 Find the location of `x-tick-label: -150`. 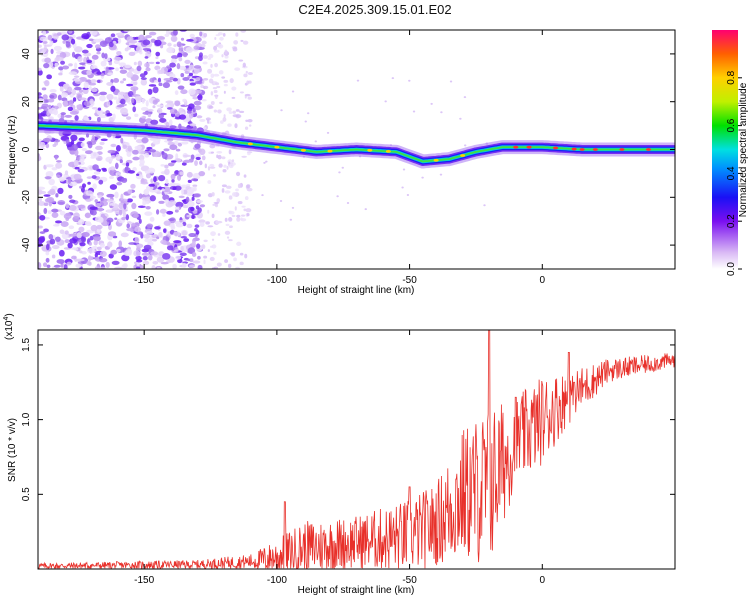

x-tick-label: -150 is located at coordinates (144, 280).